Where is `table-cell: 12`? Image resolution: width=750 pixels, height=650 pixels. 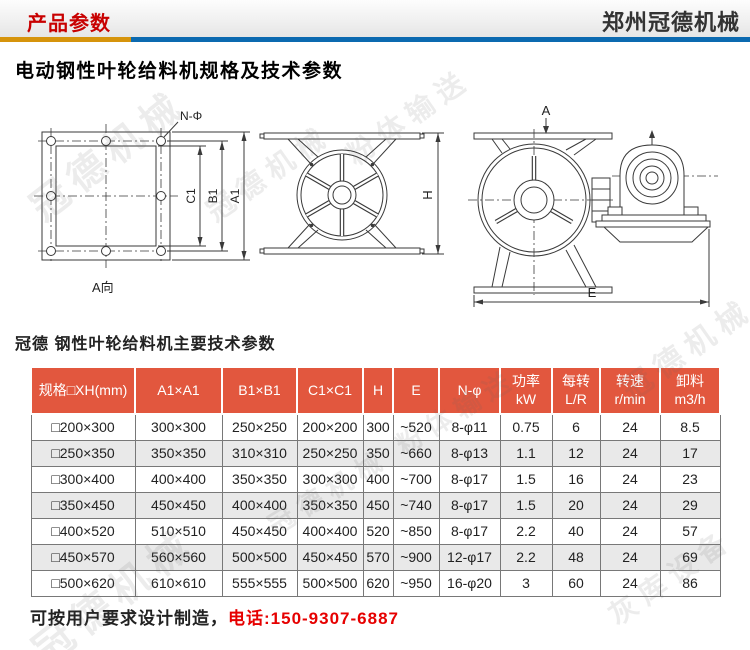 table-cell: 12 is located at coordinates (576, 453).